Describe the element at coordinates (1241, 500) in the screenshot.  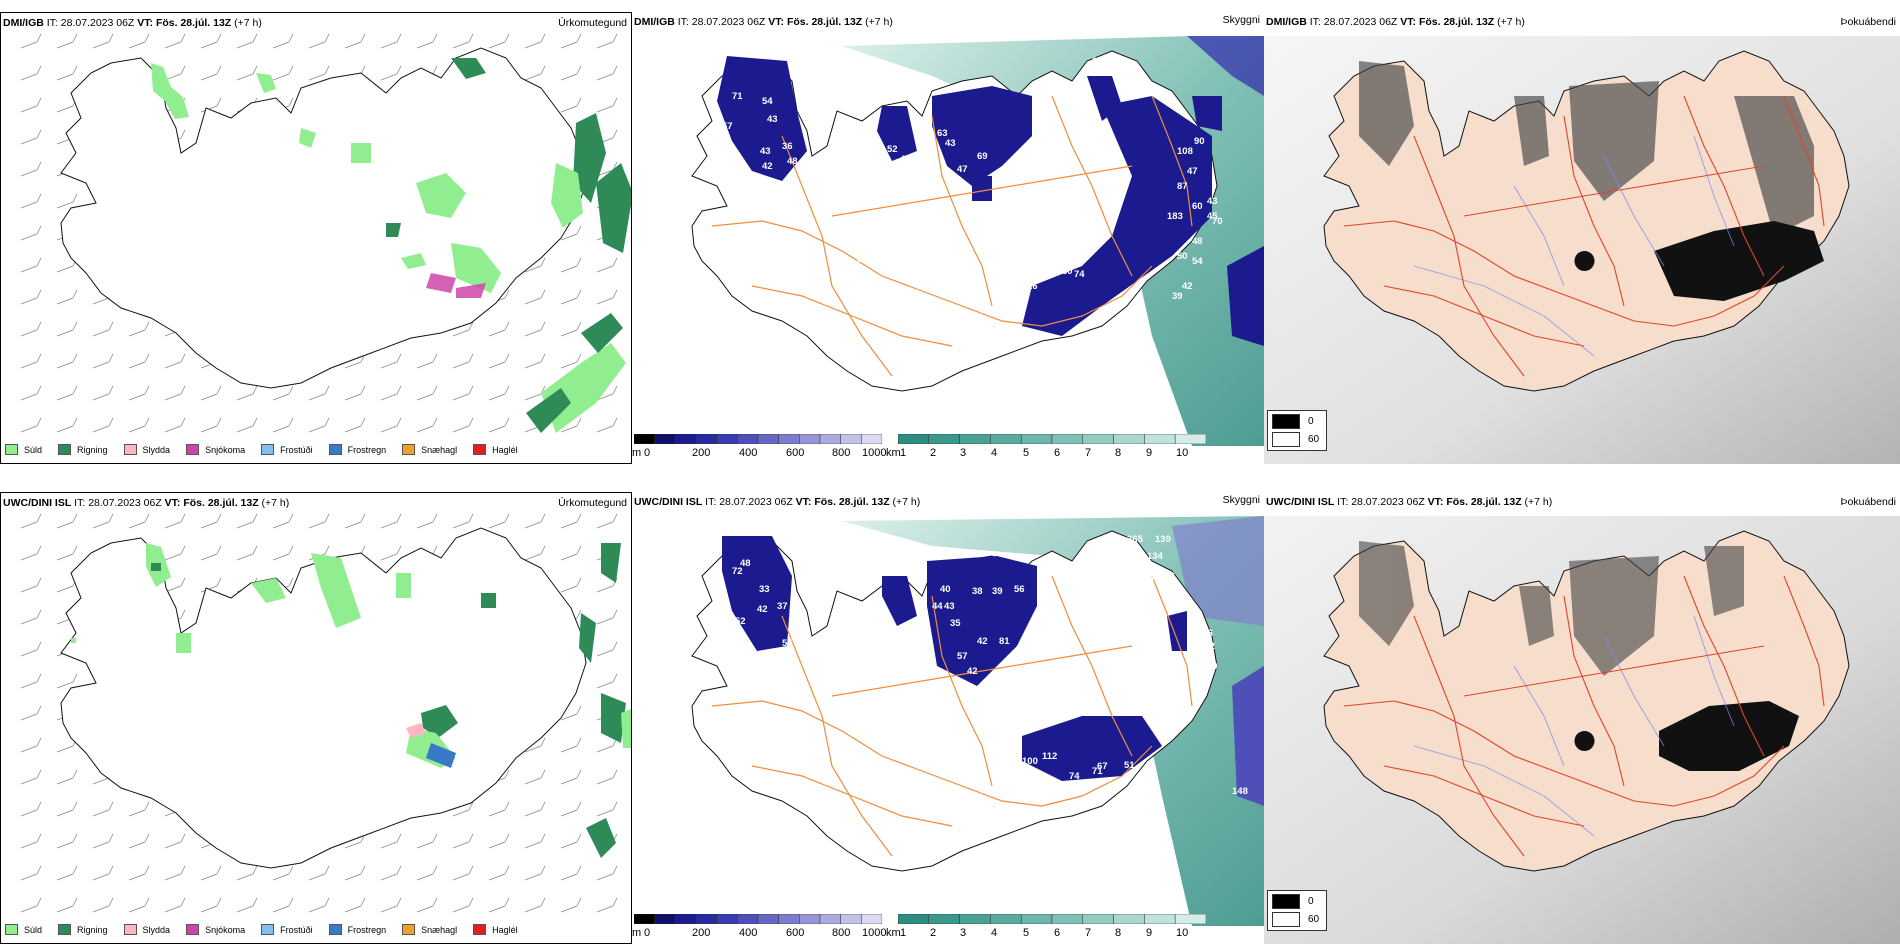
I see `panel-title: Skyggni` at that location.